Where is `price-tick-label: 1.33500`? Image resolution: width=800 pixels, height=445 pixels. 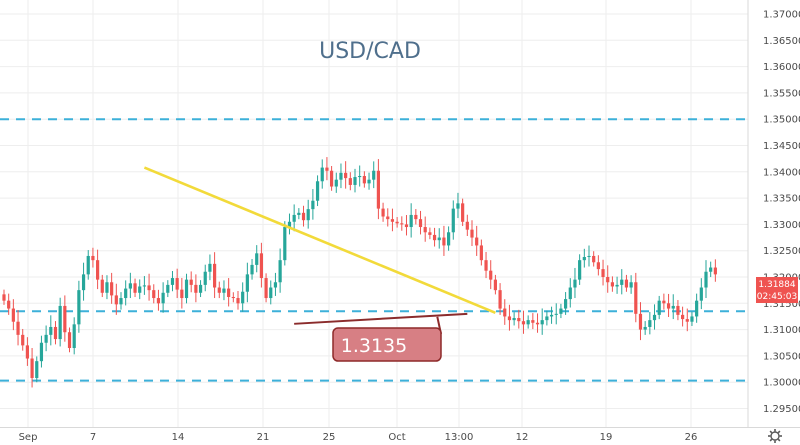
price-tick-label: 1.33500 is located at coordinates (781, 199).